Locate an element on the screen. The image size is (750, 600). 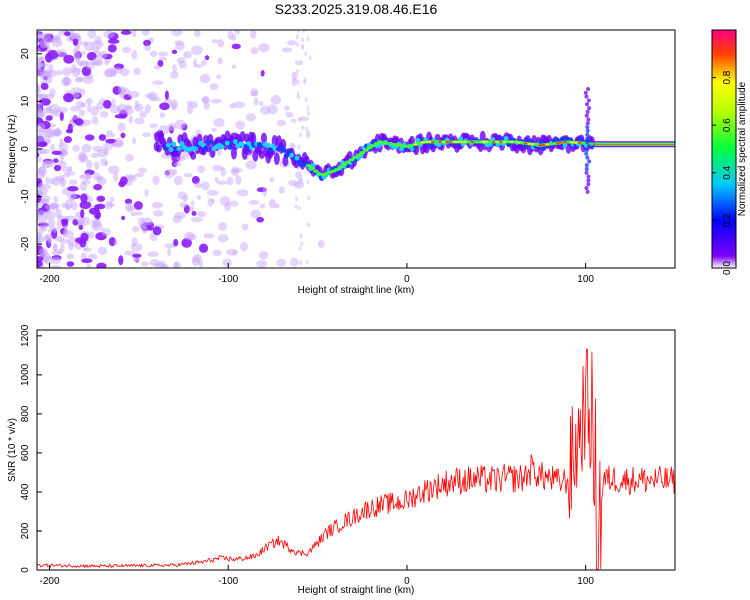
colorbar-gradient is located at coordinates (724, 149).